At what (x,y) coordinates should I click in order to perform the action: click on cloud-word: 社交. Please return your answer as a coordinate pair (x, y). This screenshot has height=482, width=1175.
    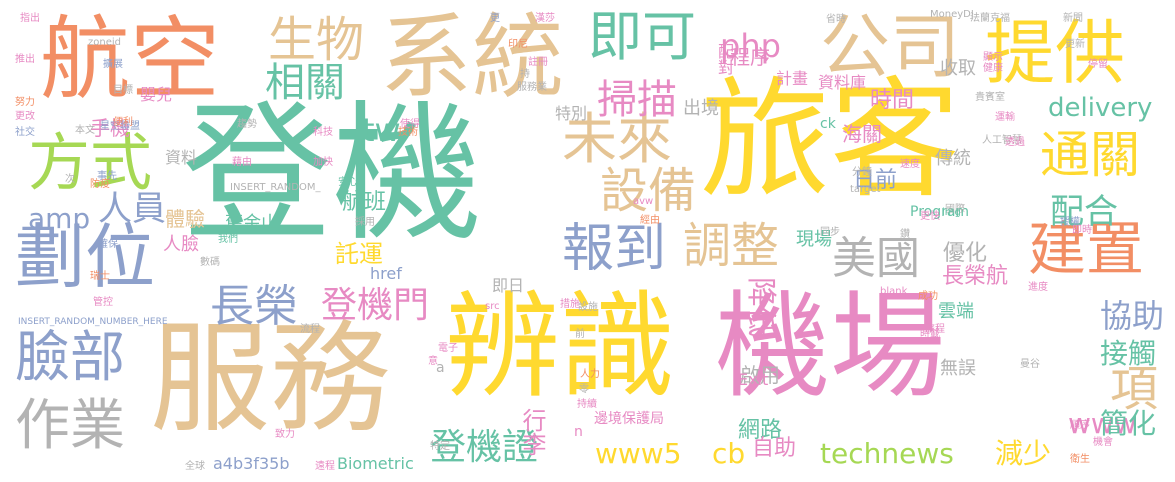
    Looking at the image, I should click on (25, 132).